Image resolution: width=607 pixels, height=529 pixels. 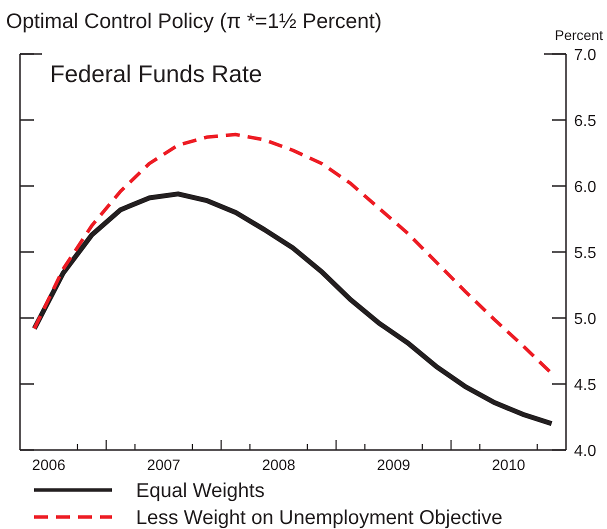 I want to click on y-tick-label: 6.5, so click(x=585, y=121).